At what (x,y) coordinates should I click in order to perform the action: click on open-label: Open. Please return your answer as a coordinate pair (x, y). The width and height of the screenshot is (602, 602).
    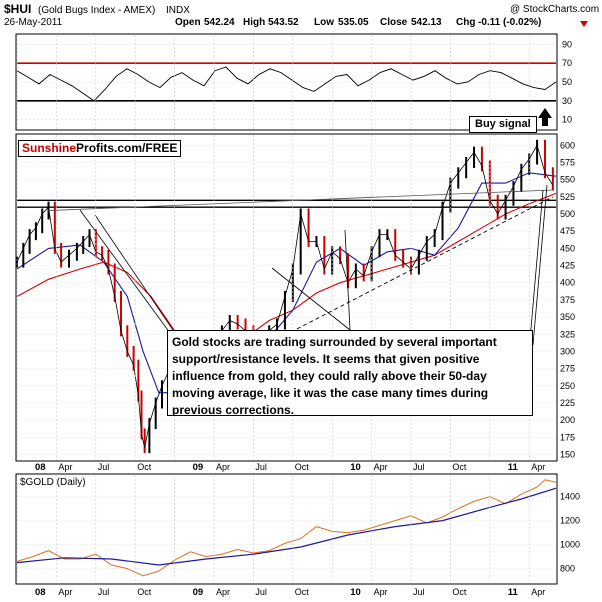
    Looking at the image, I should click on (188, 22).